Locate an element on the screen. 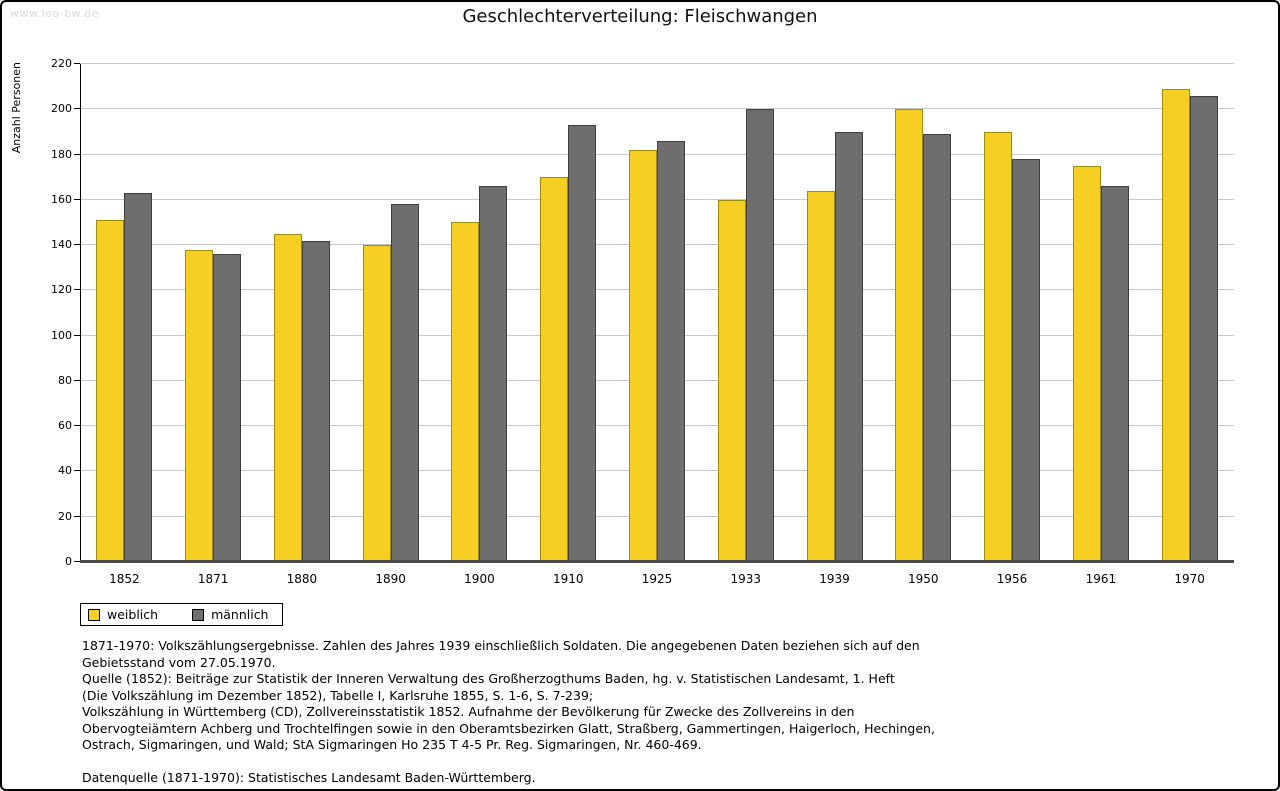 This screenshot has width=1280, height=791. bar-männlich-1910 is located at coordinates (582, 343).